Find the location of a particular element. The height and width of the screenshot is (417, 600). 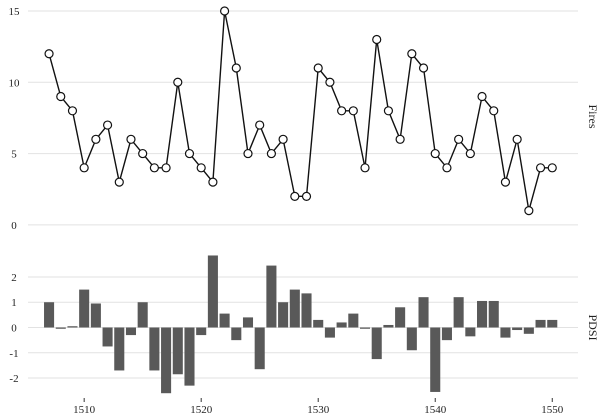

pdsi-y-tick-label: -2 is located at coordinates (13, 379).